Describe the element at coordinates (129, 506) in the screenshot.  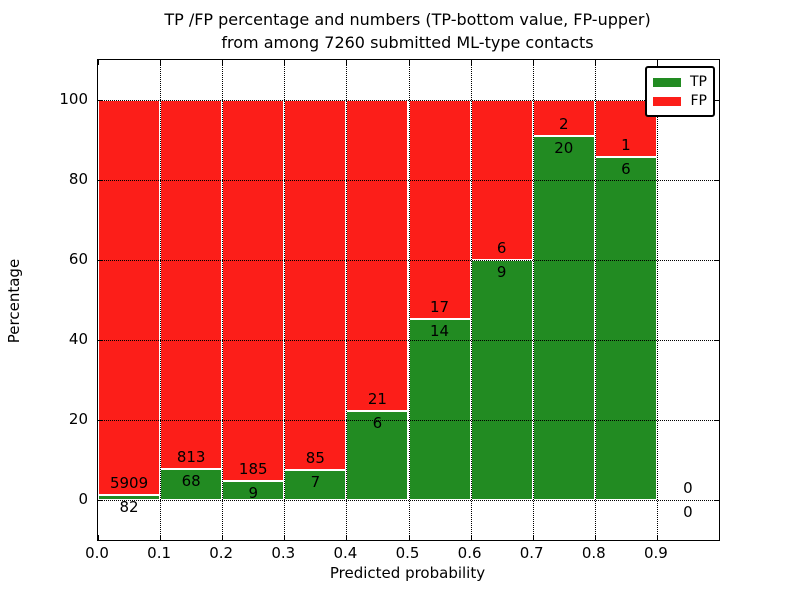
I see `tp-count-label-0: 82` at that location.